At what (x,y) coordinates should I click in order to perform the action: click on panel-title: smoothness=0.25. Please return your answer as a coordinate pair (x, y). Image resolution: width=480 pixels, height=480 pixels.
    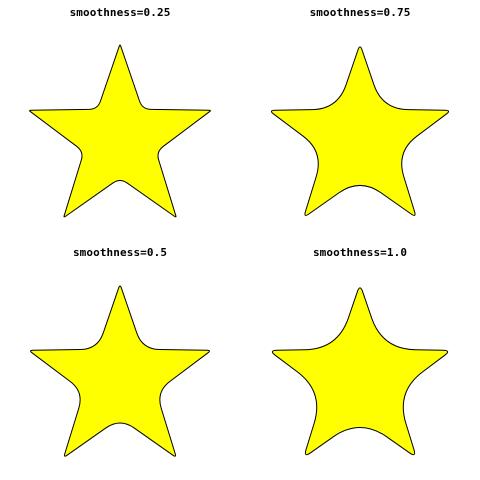
    Looking at the image, I should click on (120, 12).